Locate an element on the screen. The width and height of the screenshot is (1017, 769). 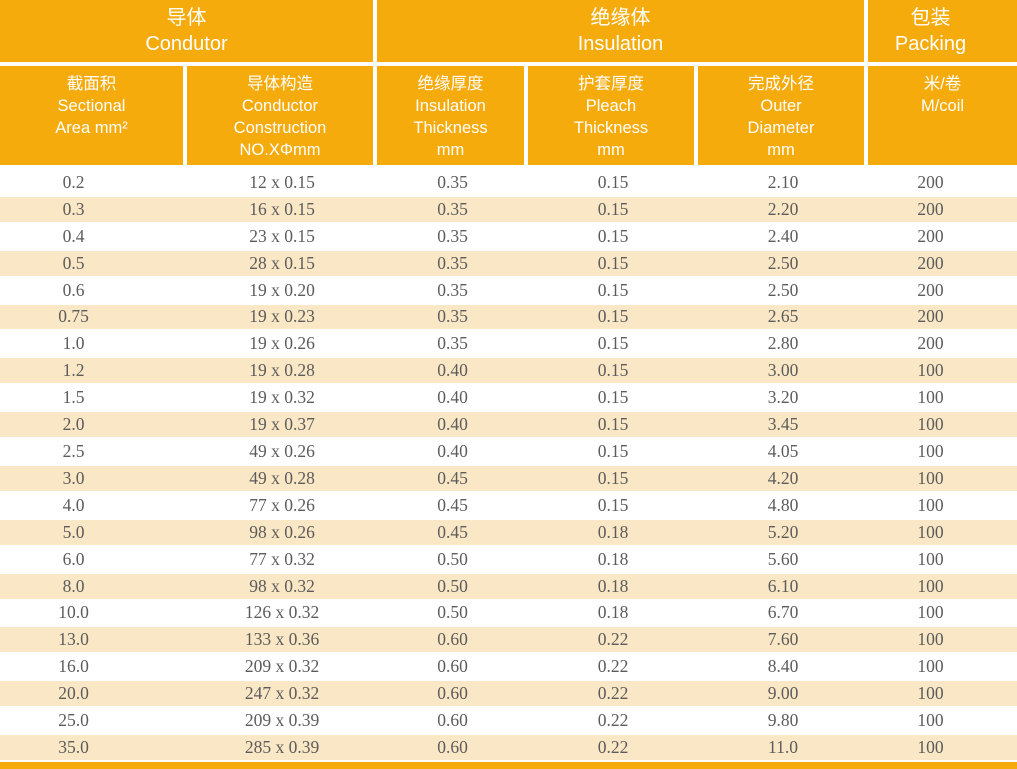
spec-cell: 4.05 is located at coordinates (783, 451).